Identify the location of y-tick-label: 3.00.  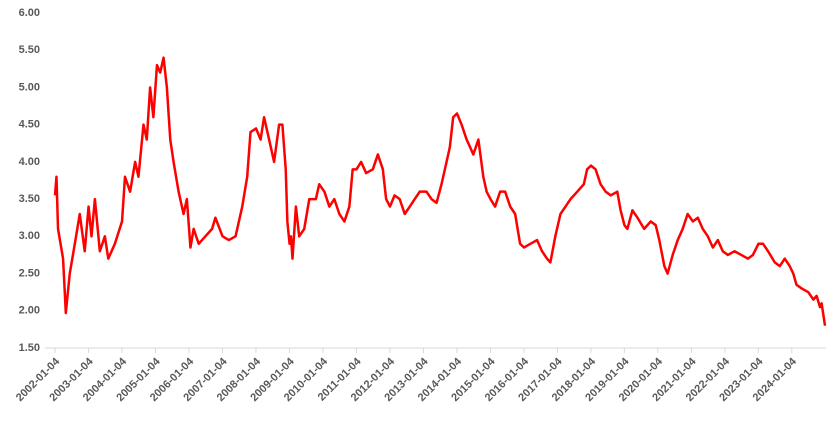
(29, 236).